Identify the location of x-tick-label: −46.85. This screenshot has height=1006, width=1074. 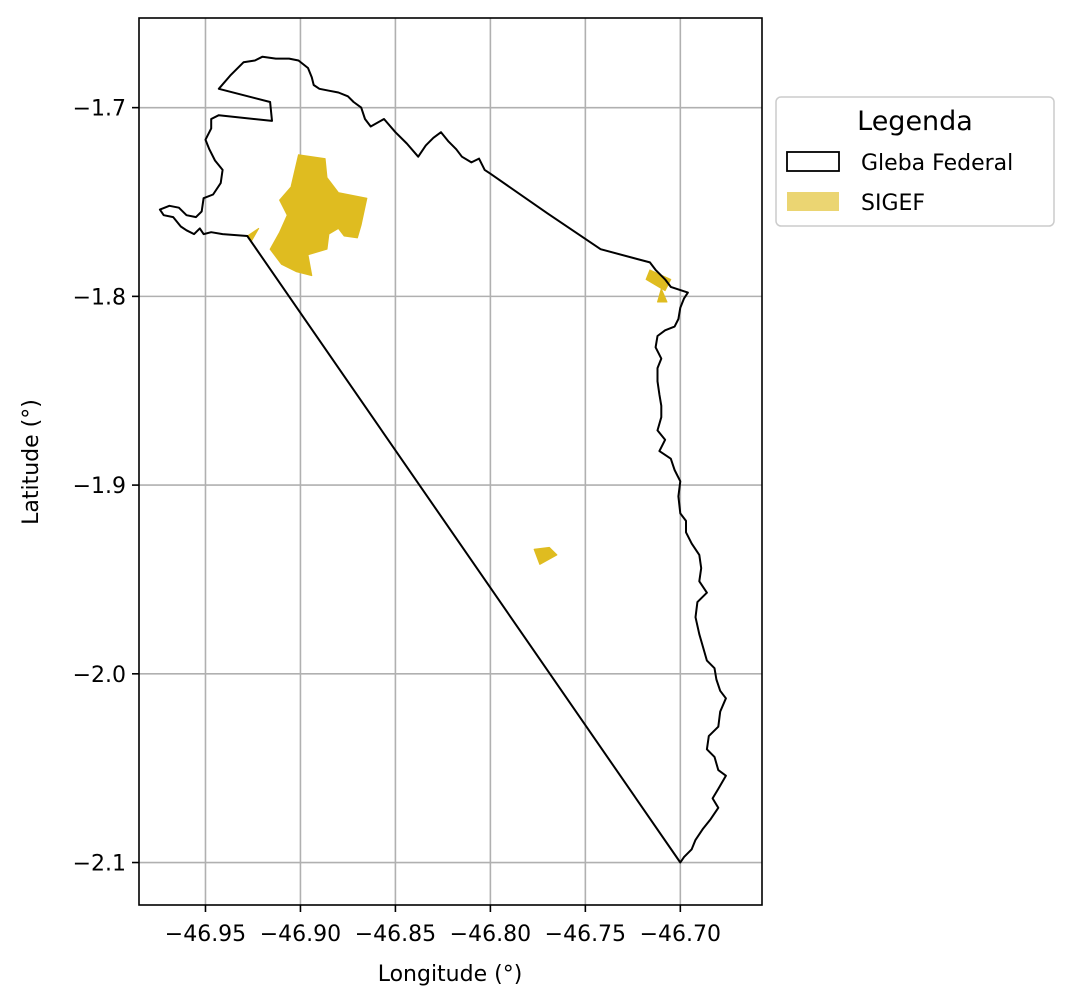
(395, 934).